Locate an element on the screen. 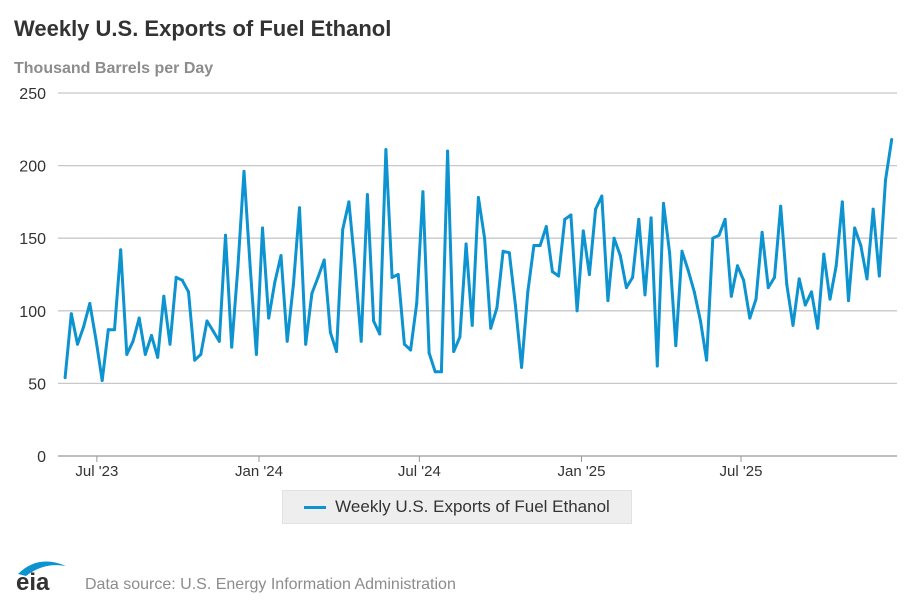 This screenshot has height=609, width=914. legend-swatch is located at coordinates (315, 507).